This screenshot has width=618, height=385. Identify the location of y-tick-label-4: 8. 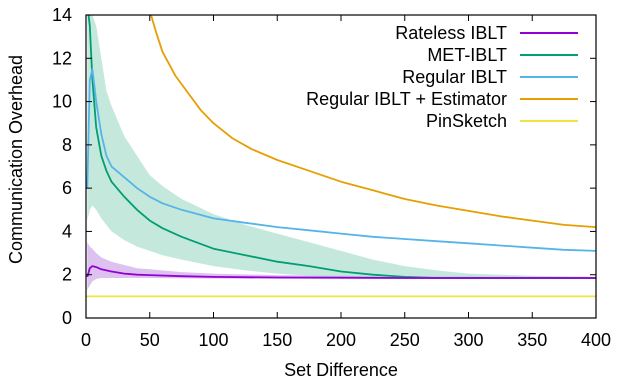
(67, 145).